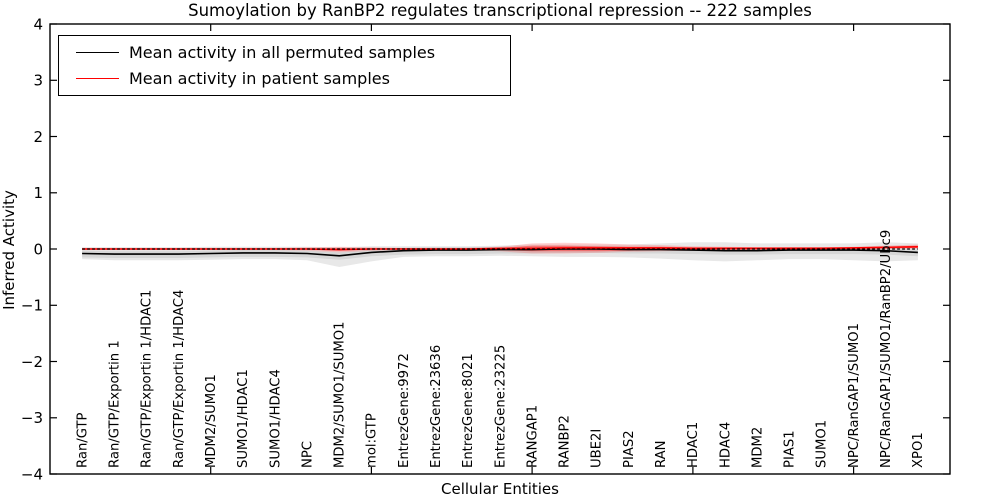 This screenshot has width=1000, height=500. Describe the element at coordinates (886, 349) in the screenshot. I see `category-label: NPC/RanGAP1/SUMO1/RanBP2/Ubc9` at that location.